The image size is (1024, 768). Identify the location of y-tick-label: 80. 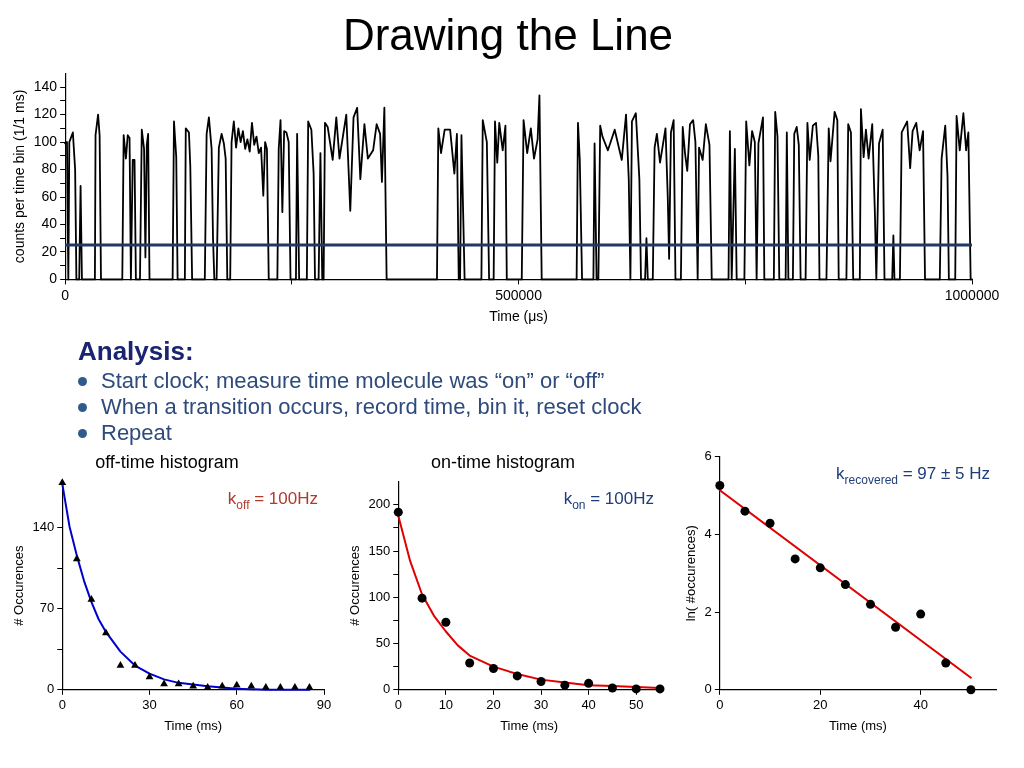
(49, 168).